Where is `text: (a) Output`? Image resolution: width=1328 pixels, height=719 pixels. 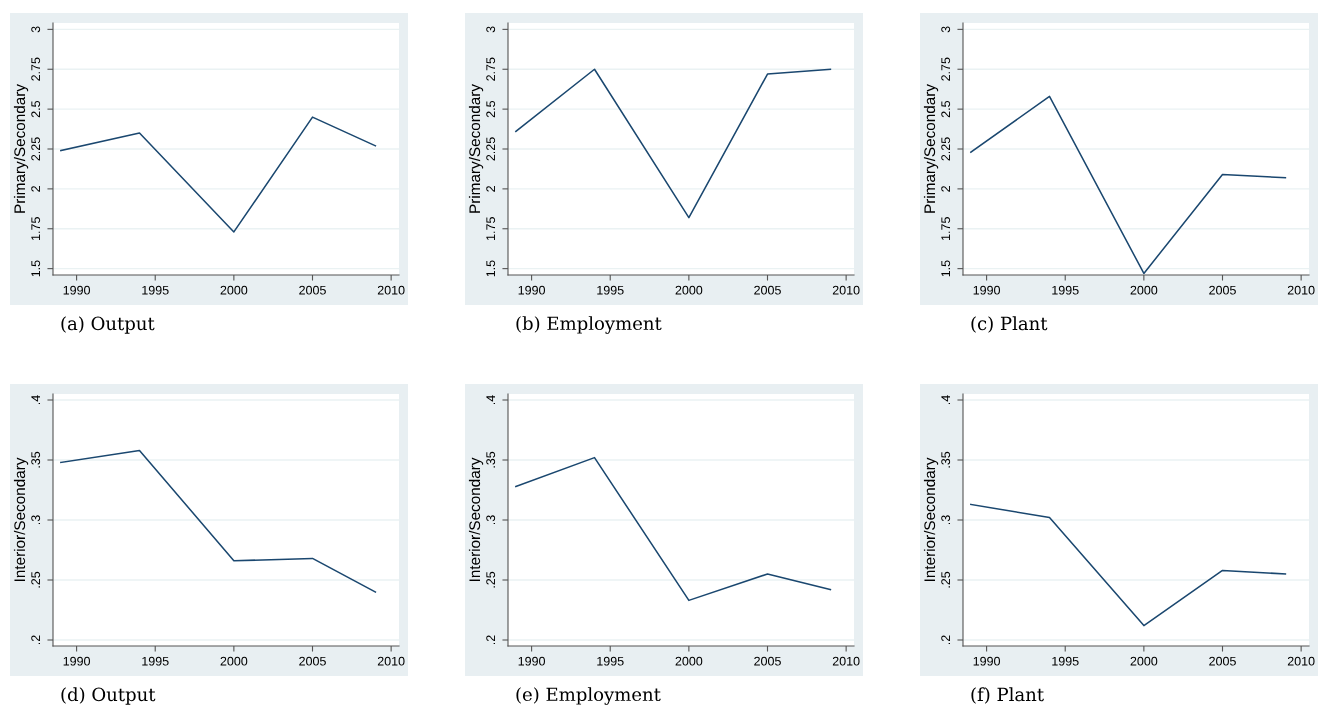 text: (a) Output is located at coordinates (108, 325).